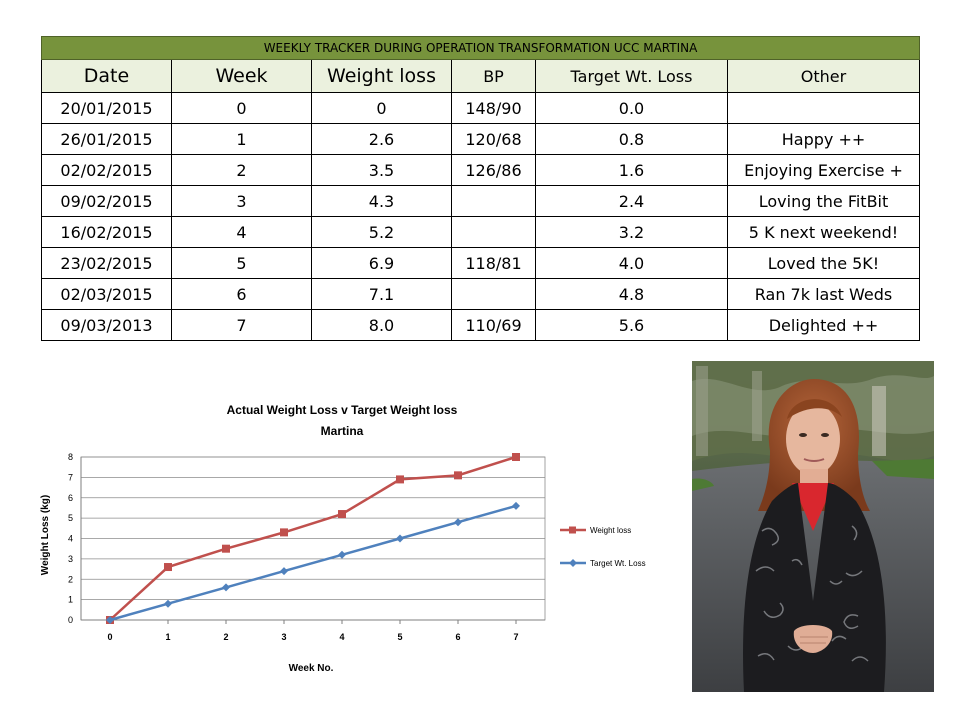  I want to click on black-coat, so click(814, 587).